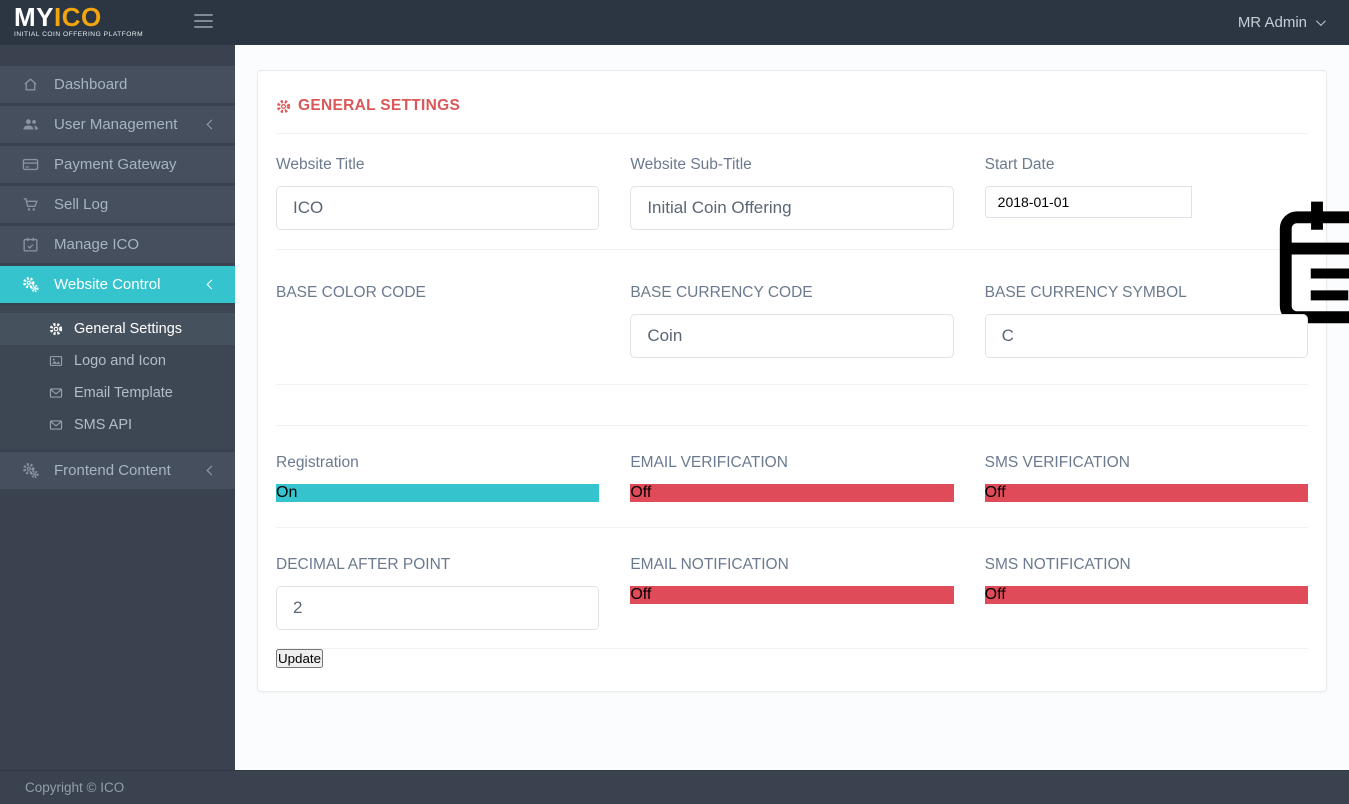  I want to click on website-subtitle-input, so click(792, 208).